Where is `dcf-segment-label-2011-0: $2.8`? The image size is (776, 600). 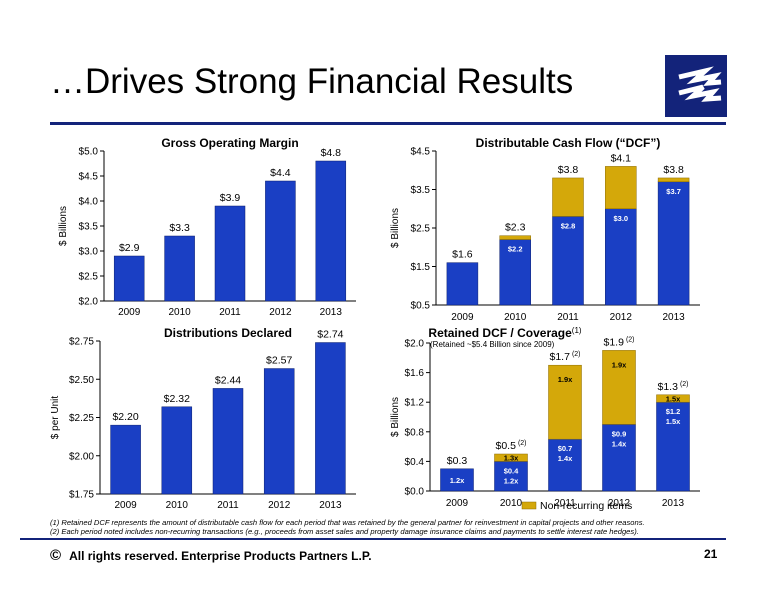
dcf-segment-label-2011-0: $2.8 is located at coordinates (568, 225).